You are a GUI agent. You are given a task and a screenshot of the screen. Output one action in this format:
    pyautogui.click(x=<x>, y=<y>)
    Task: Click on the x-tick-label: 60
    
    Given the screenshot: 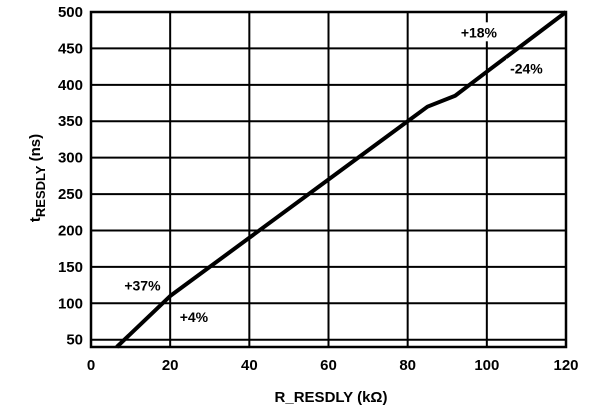 What is the action you would take?
    pyautogui.click(x=328, y=365)
    